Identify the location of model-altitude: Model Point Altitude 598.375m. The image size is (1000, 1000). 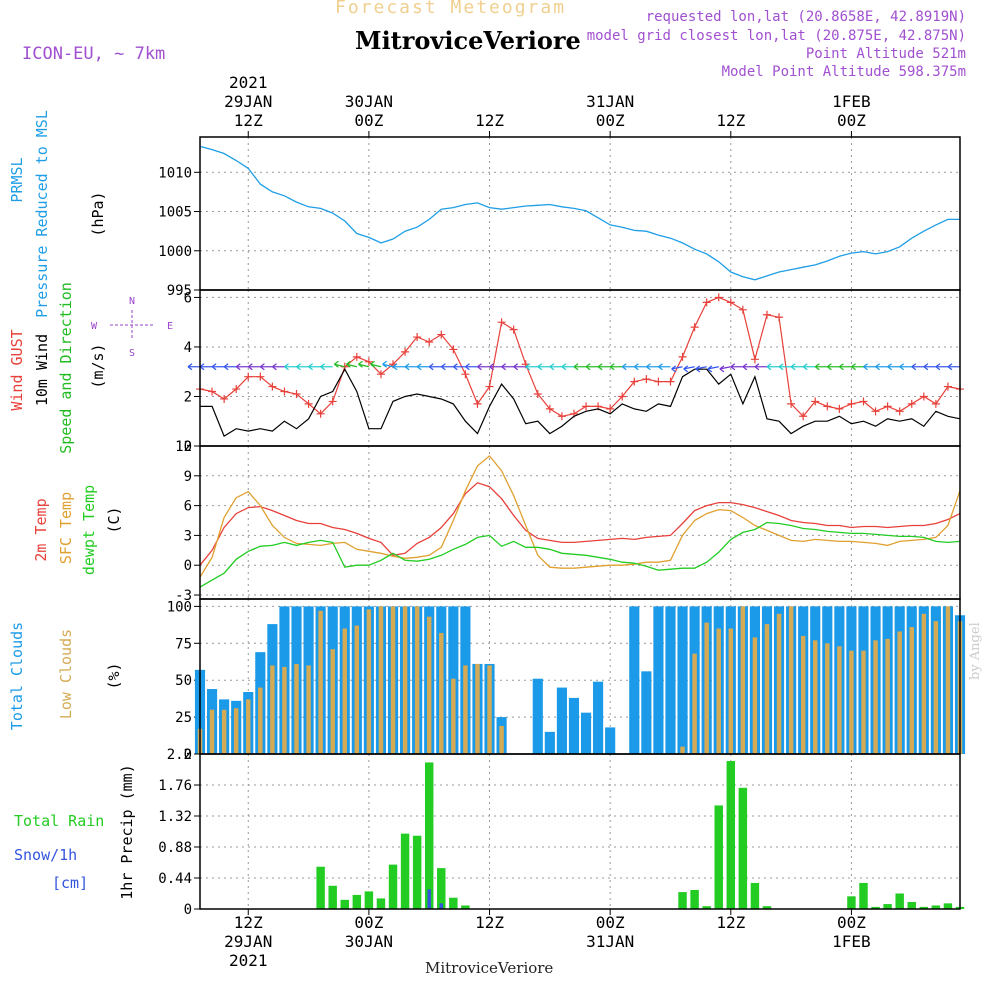
(843, 72).